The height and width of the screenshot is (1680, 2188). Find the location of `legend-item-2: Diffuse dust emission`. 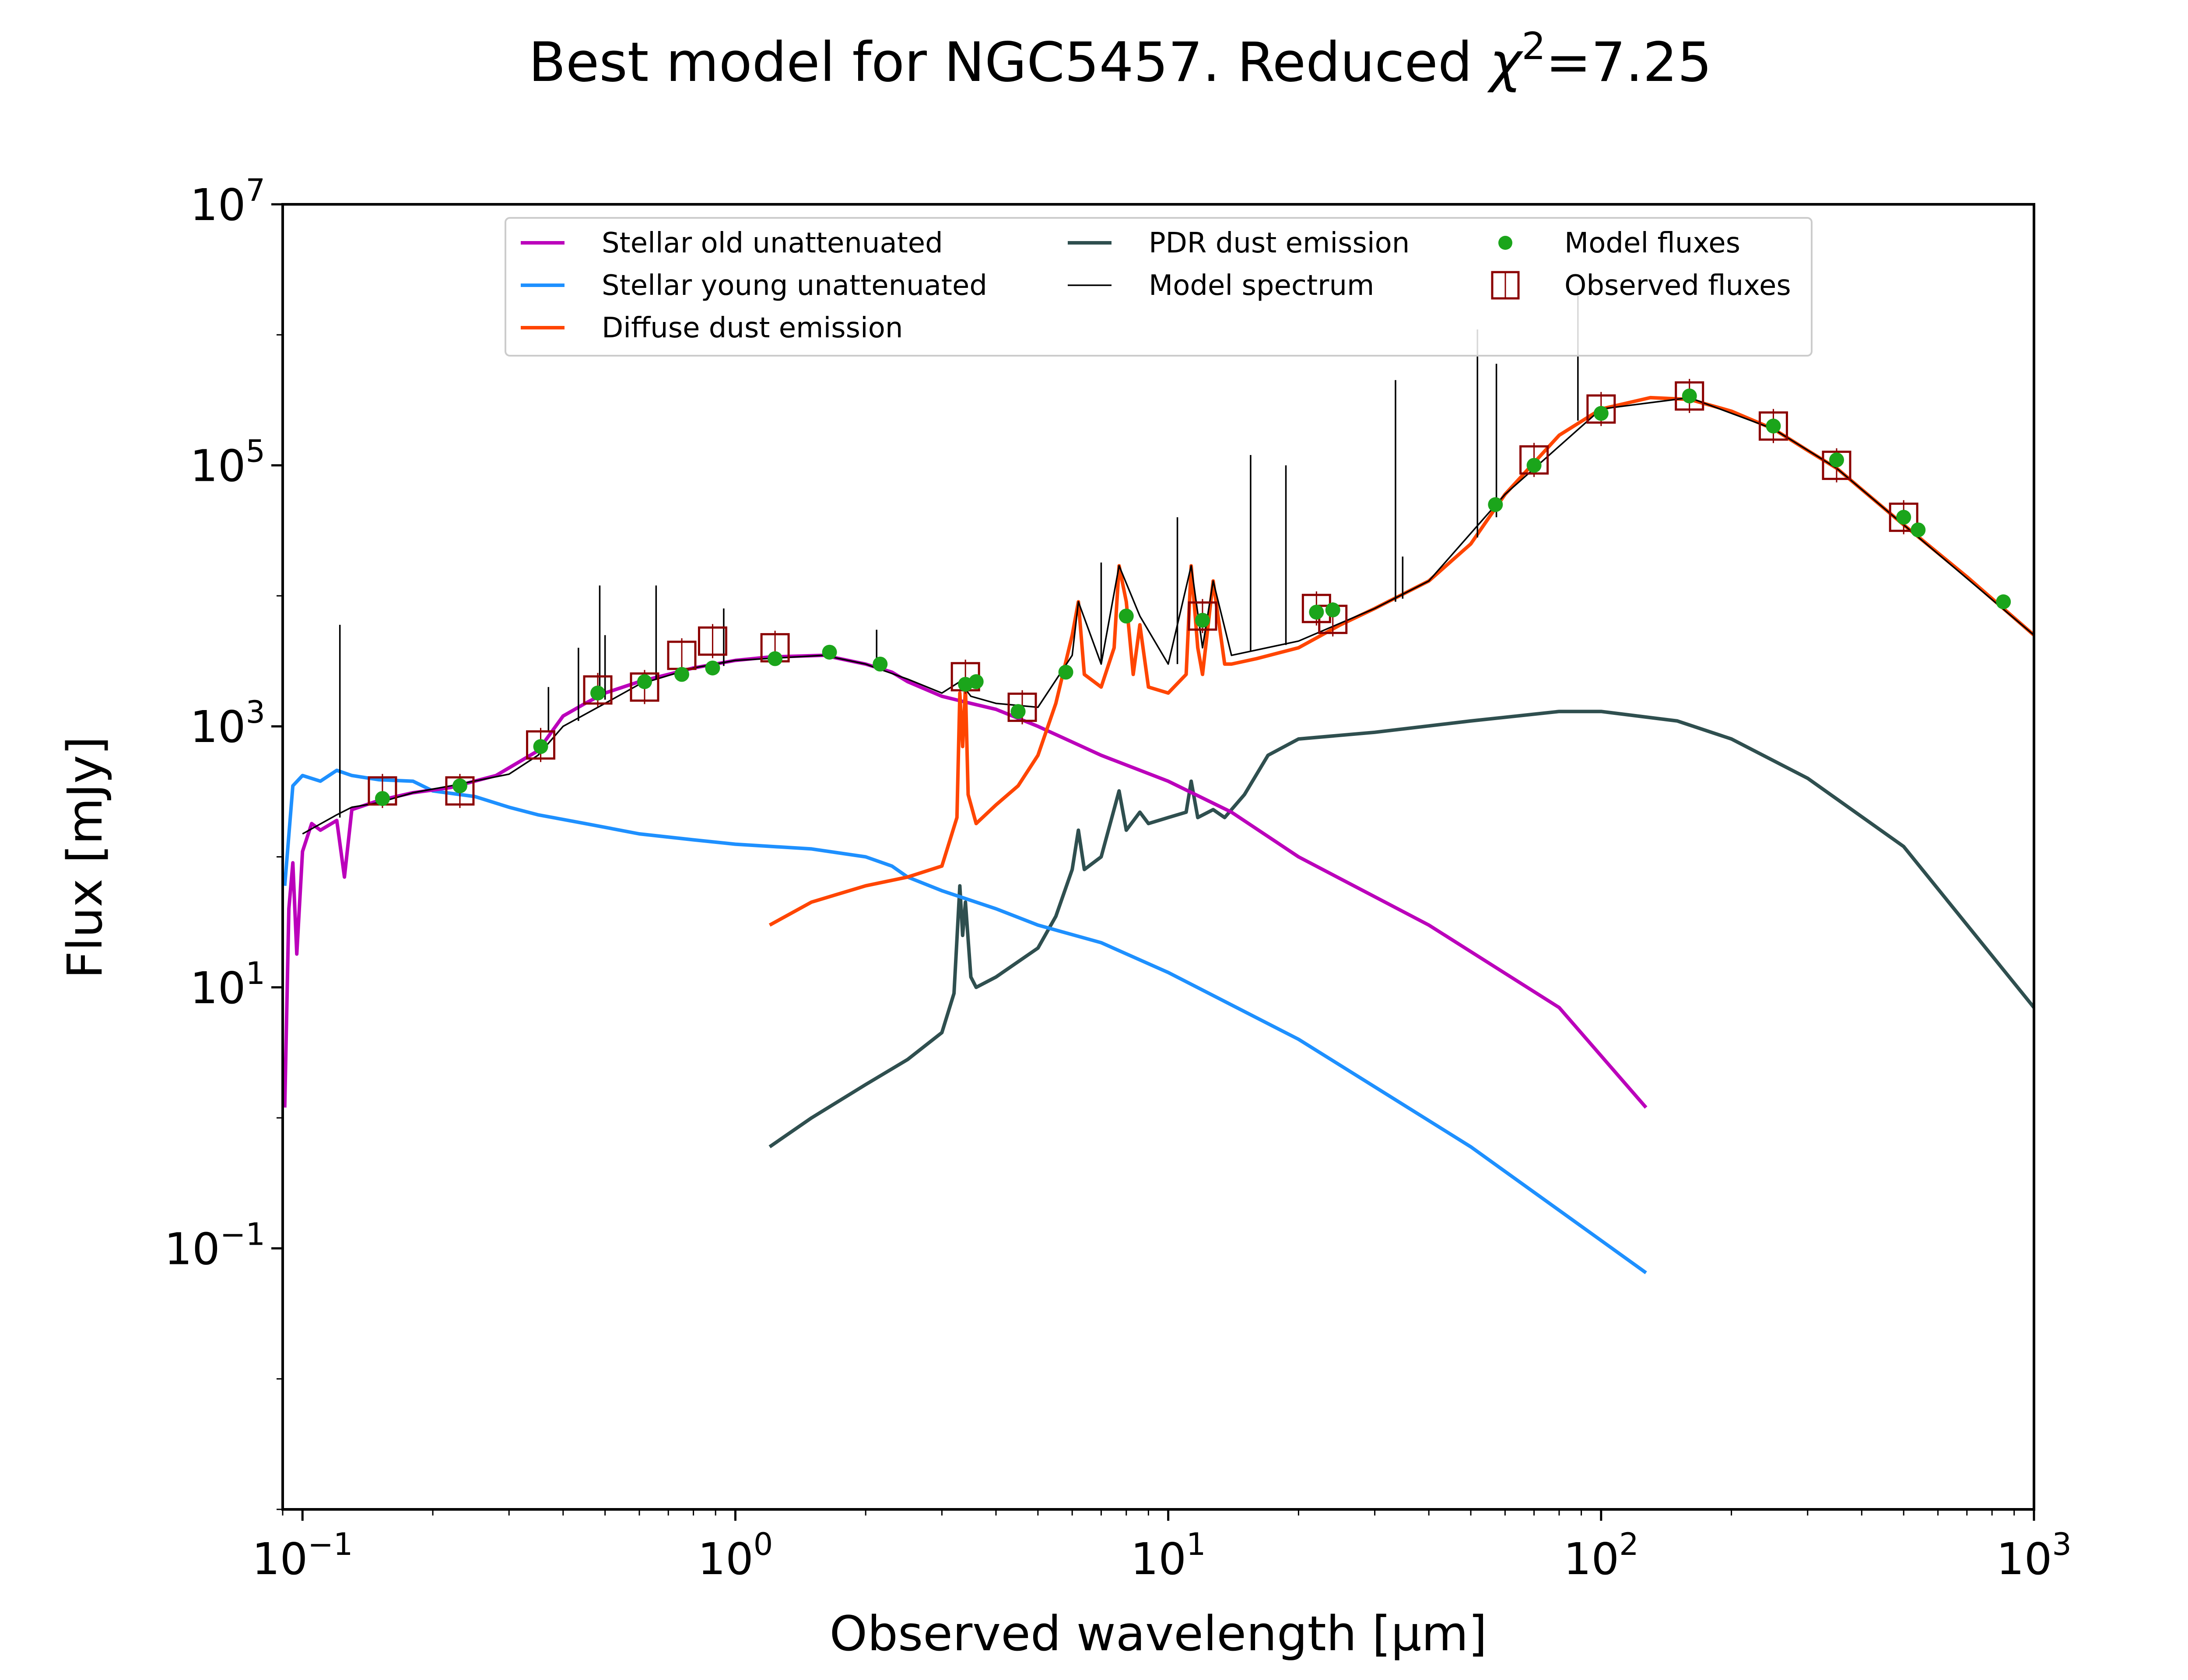

legend-item-2: Diffuse dust emission is located at coordinates (712, 328).